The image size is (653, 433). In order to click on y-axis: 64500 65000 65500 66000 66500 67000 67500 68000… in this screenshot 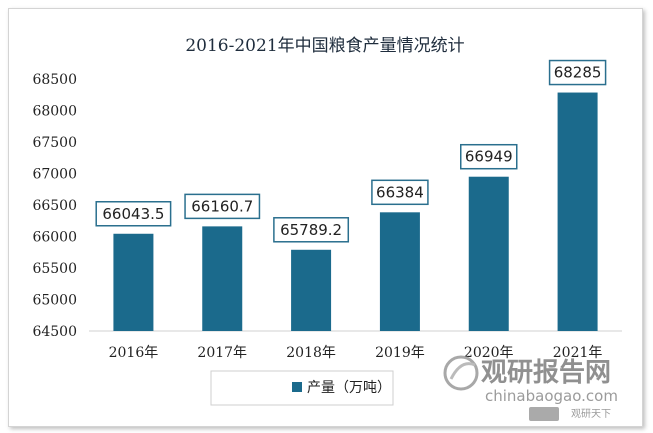, I will do `click(54, 206)`.